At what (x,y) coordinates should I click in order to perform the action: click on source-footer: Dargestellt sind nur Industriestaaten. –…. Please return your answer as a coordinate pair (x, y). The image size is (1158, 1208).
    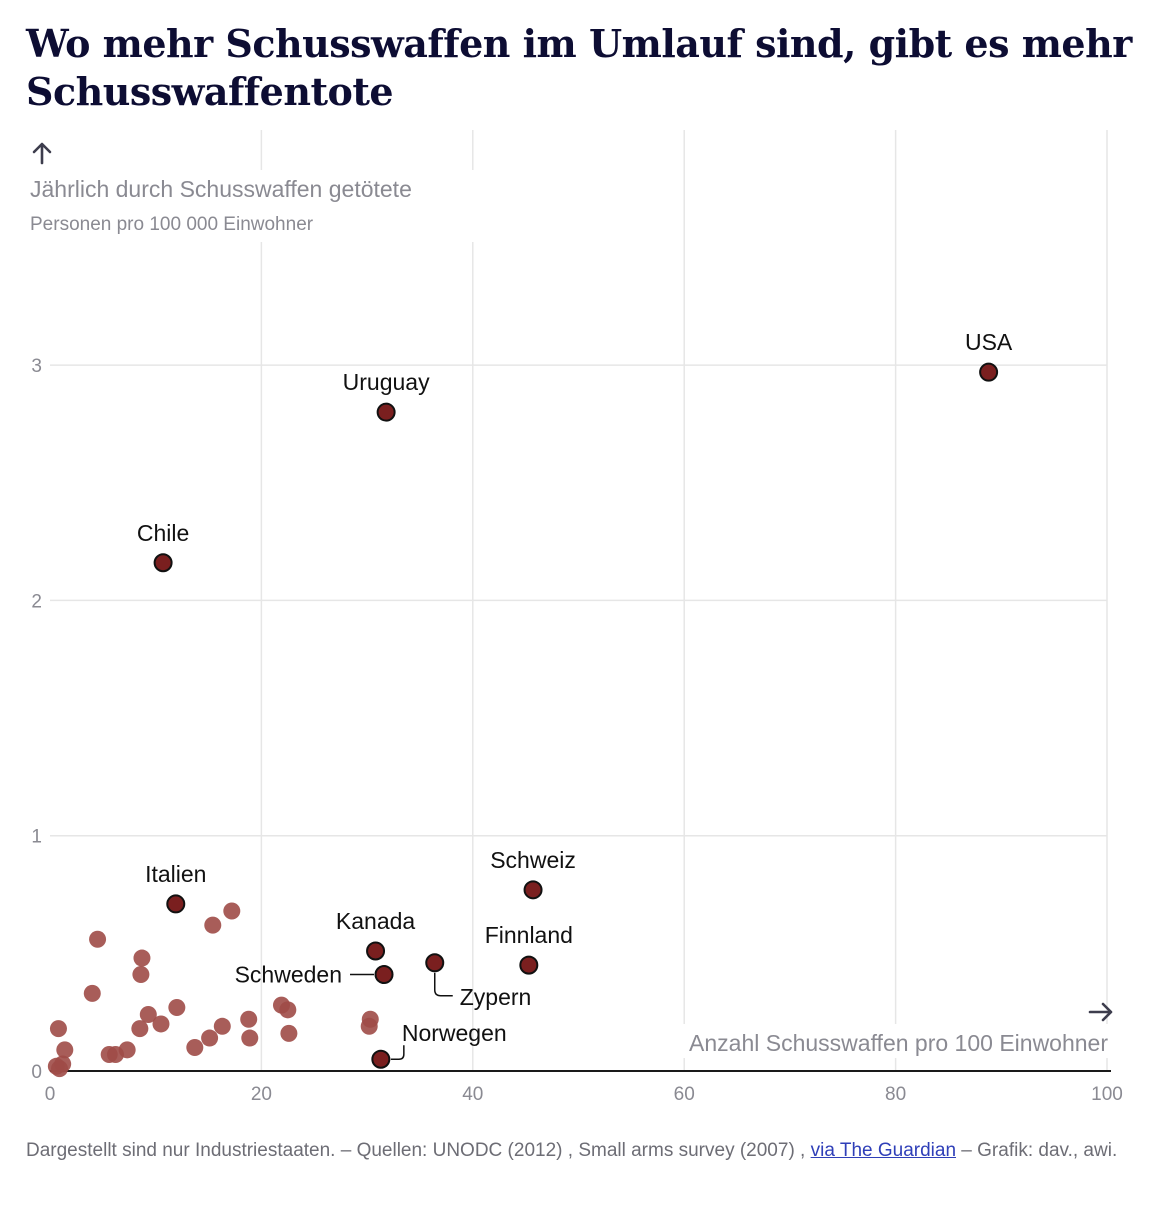
    Looking at the image, I should click on (581, 1150).